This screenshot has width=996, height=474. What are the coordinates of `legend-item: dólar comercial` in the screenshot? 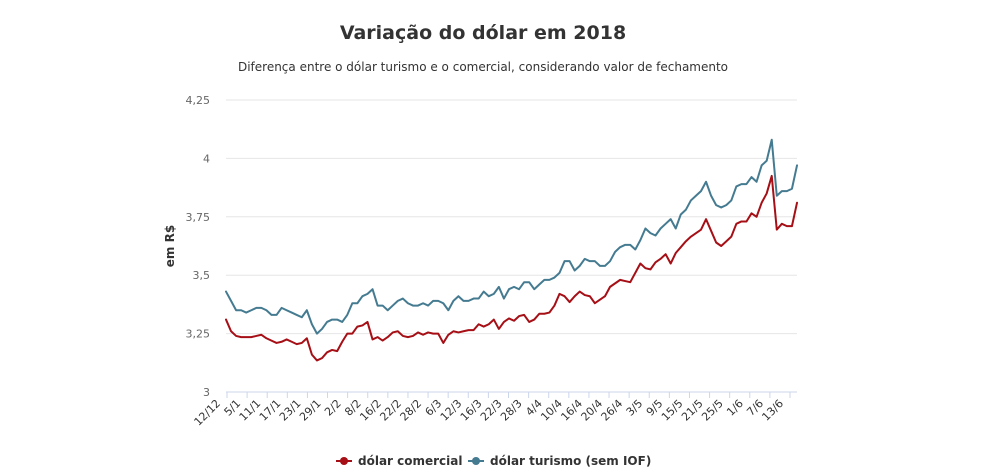 It's located at (399, 461).